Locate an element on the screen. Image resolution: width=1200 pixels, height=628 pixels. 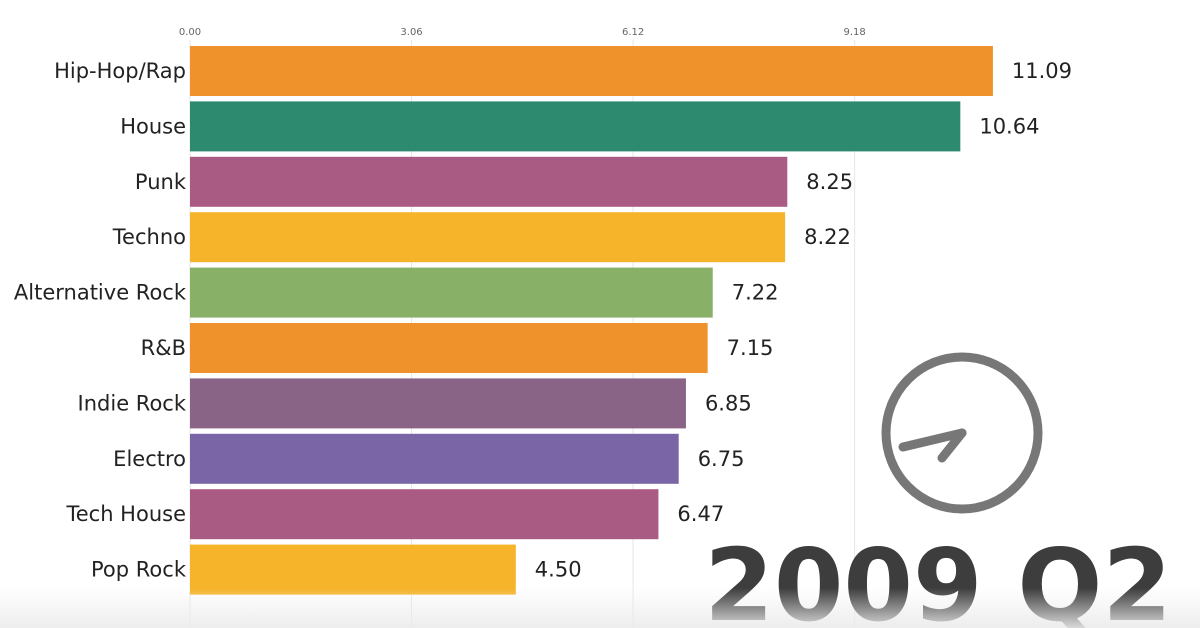
value-label-3: 8.22 is located at coordinates (827, 237).